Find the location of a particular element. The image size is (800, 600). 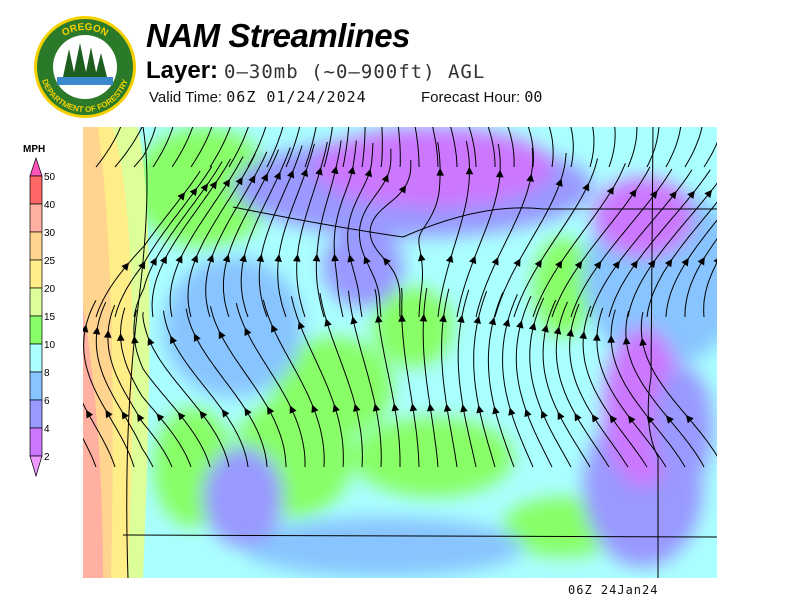

layer-value: 0–30mb (~0–900ft) AGL is located at coordinates (355, 72).